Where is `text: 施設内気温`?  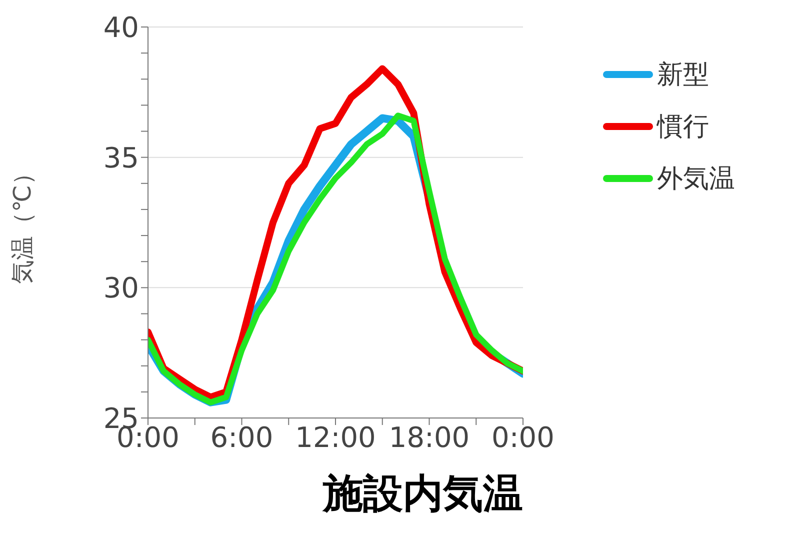 text: 施設内気温 is located at coordinates (422, 494).